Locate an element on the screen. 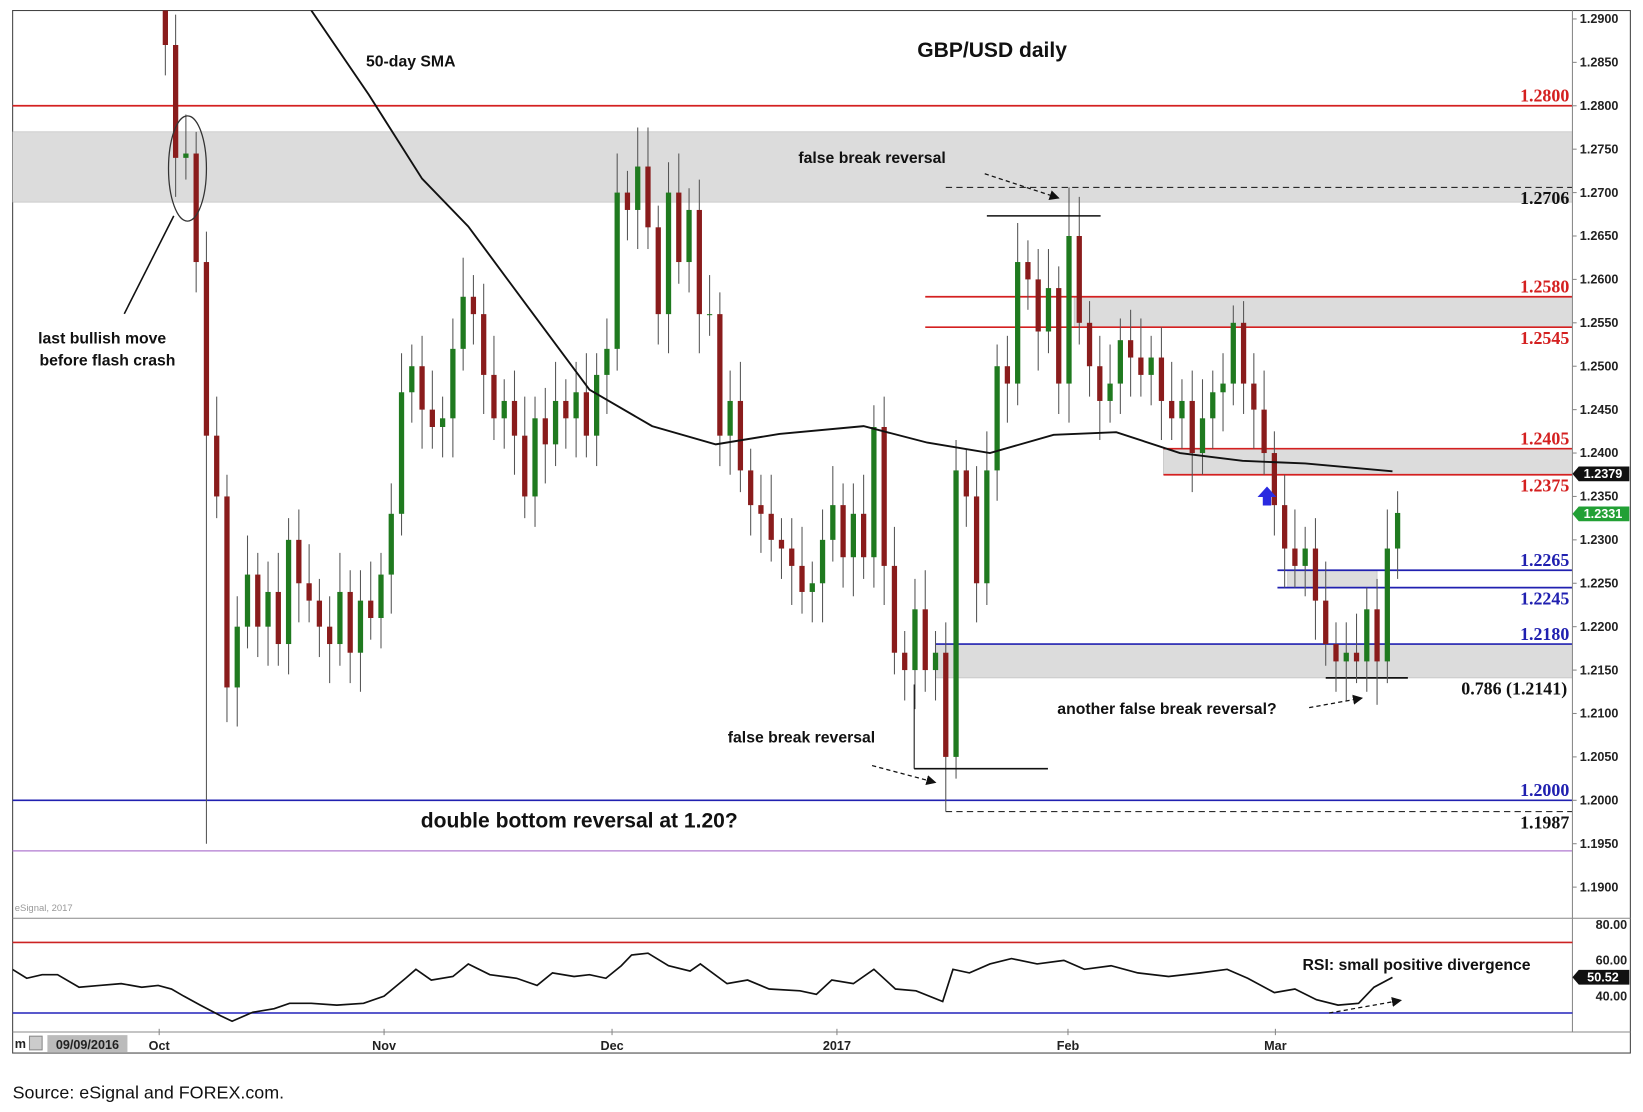 The image size is (1643, 1112). rsi-line is located at coordinates (702, 987).